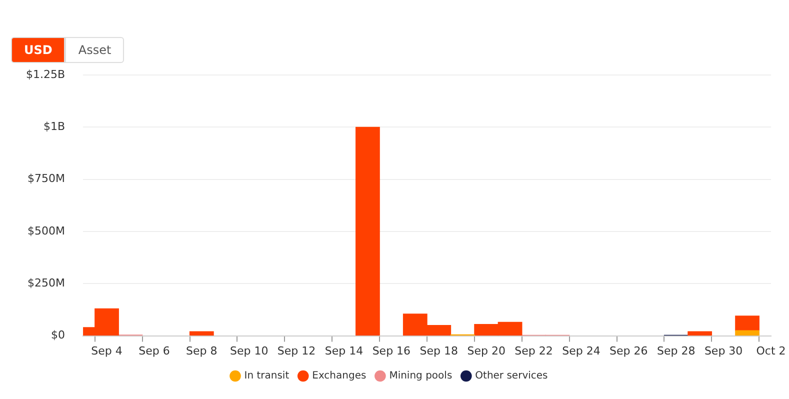  I want to click on legend-label: In transit, so click(267, 376).